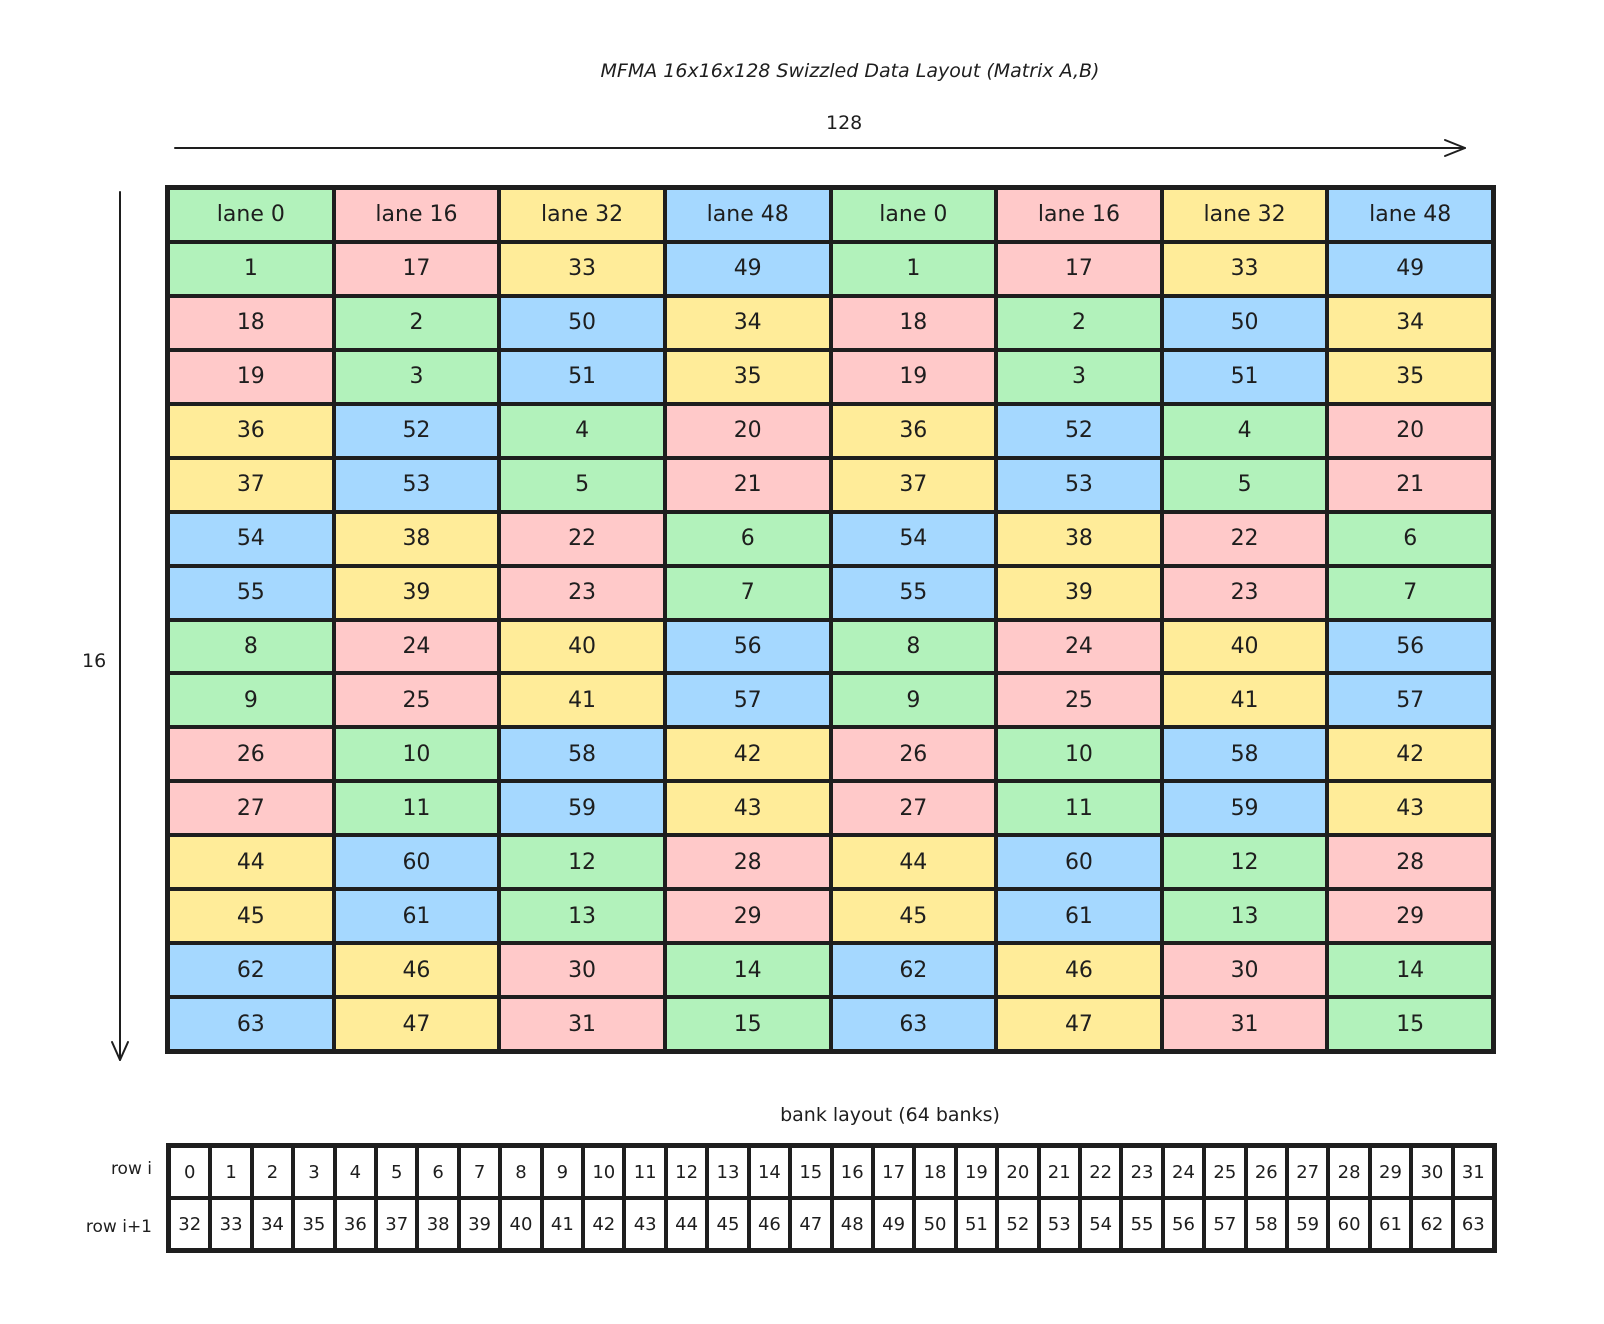 The image size is (1604, 1324). What do you see at coordinates (582, 646) in the screenshot?
I see `data-cell: 40` at bounding box center [582, 646].